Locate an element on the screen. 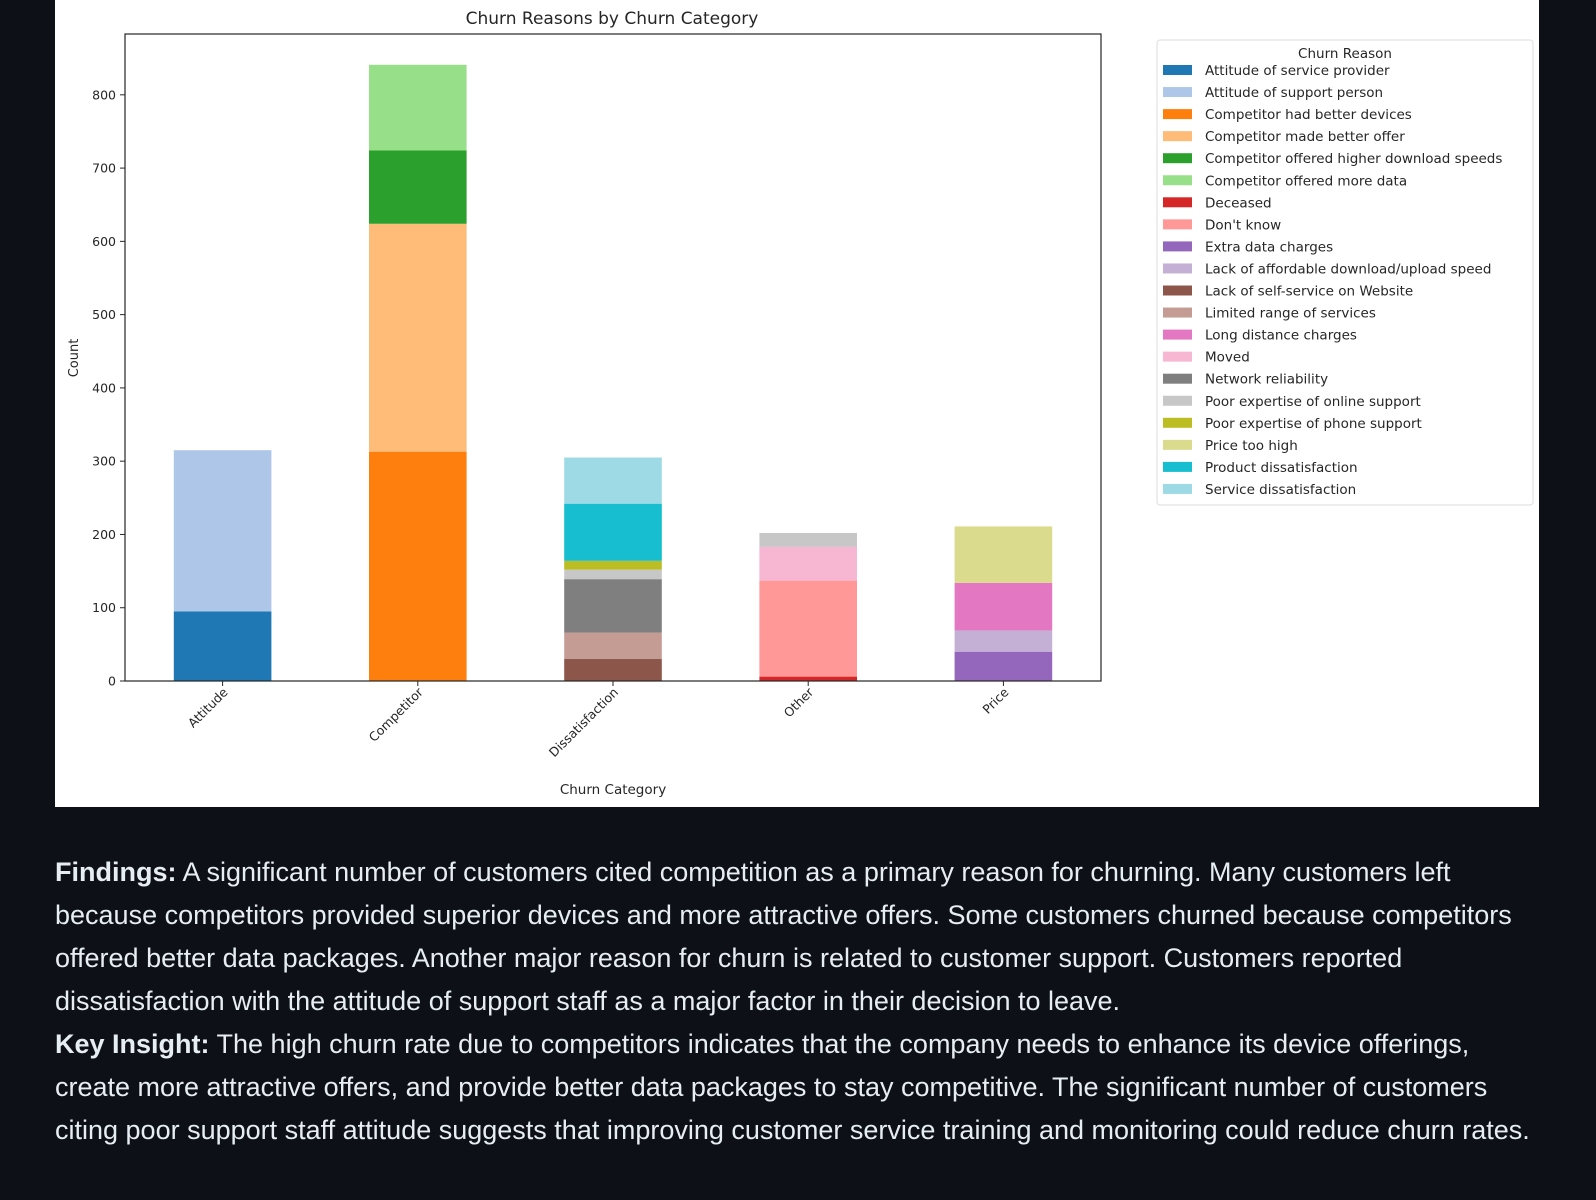  legend-label: Service dissatisfaction is located at coordinates (1280, 490).